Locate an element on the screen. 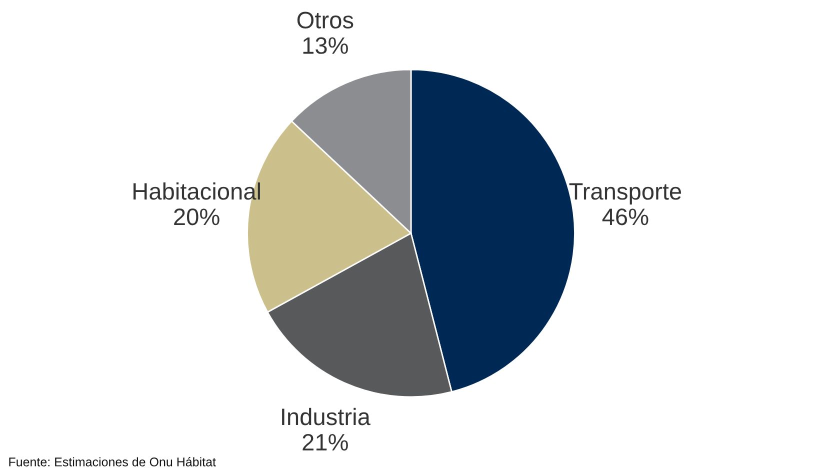  data-label: 13% is located at coordinates (325, 45).